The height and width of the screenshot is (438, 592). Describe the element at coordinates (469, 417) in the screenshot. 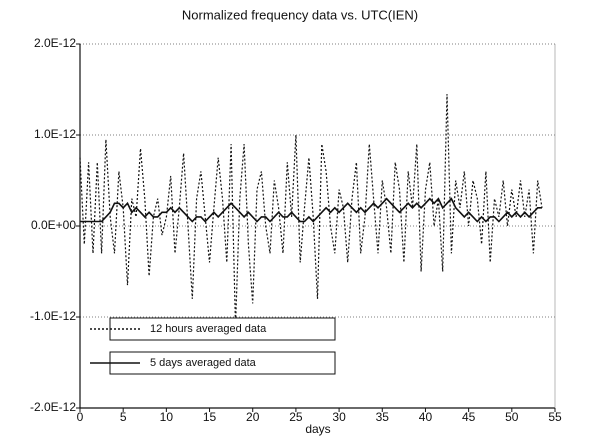

I see `x-tick-label: 45` at that location.